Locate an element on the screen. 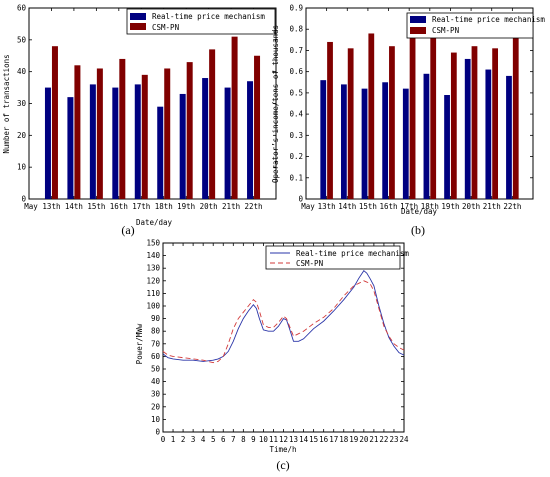 The width and height of the screenshot is (550, 477). chart-c-xtick-label: 20 is located at coordinates (364, 439).